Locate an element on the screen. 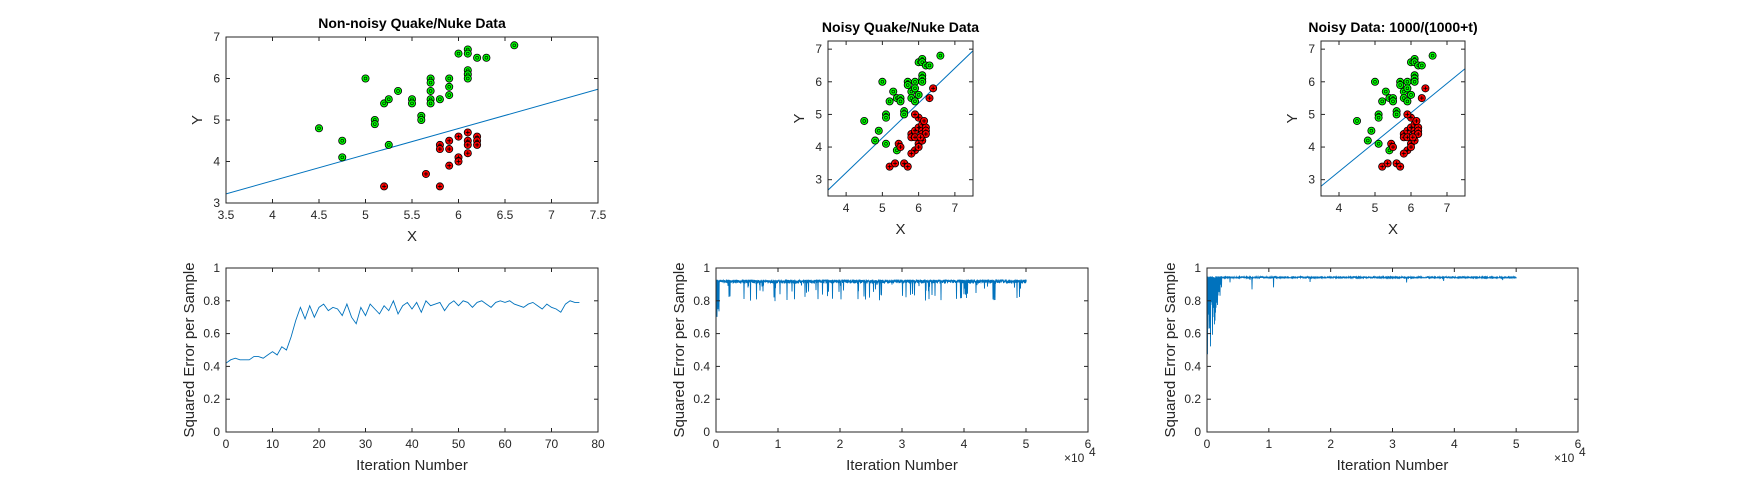  ticks: 4 5 6 7 3 4 5 6 7 is located at coordinates (1386, 128).